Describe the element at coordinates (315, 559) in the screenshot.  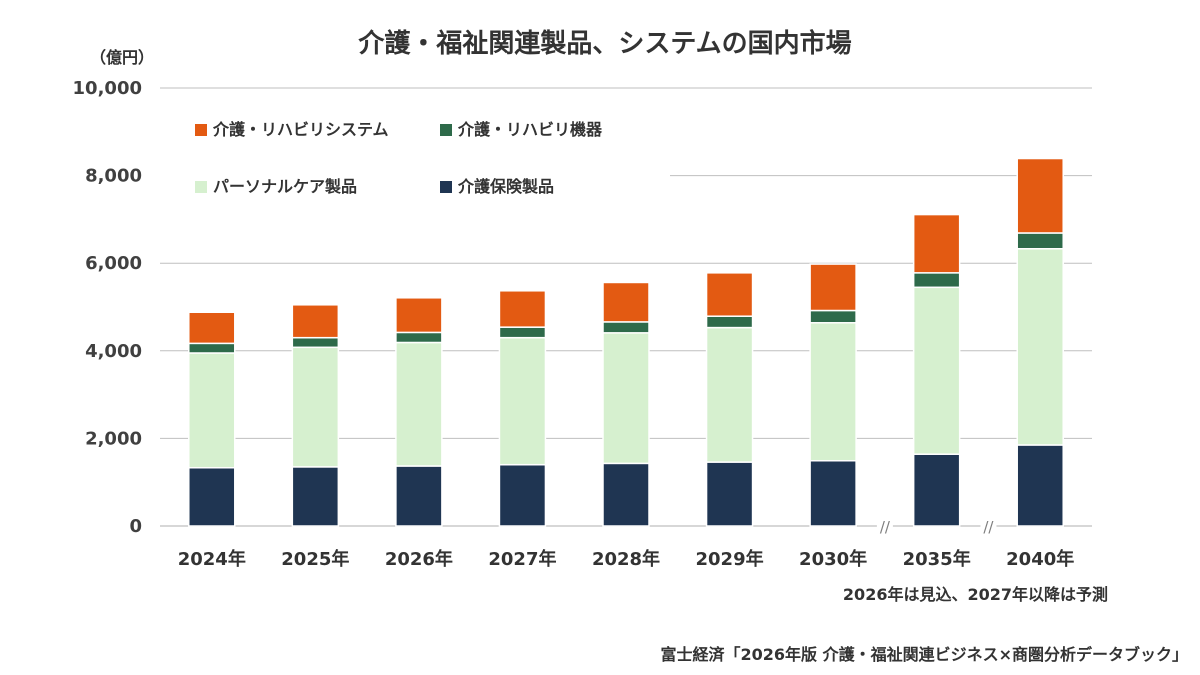
I see `x-tick-label: 2025年` at that location.